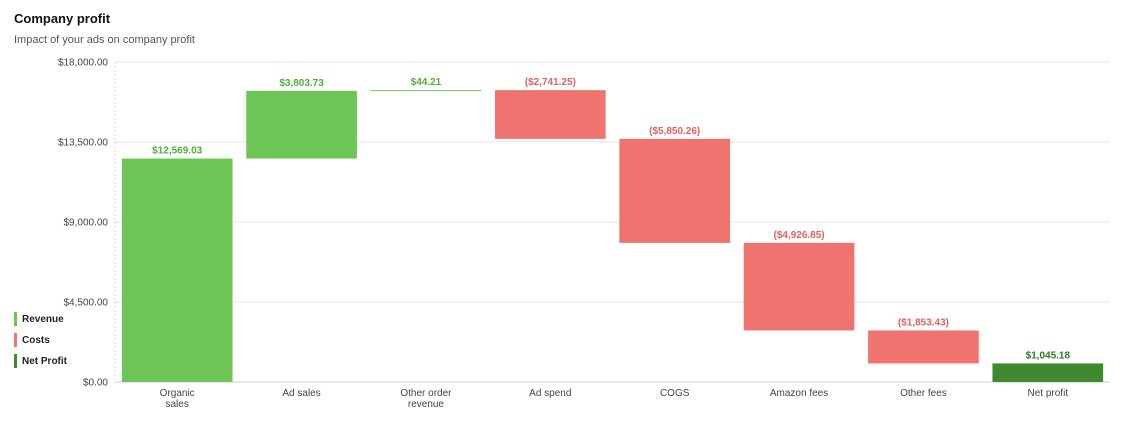  Describe the element at coordinates (1048, 355) in the screenshot. I see `bar-value-label: $1,045.18` at that location.